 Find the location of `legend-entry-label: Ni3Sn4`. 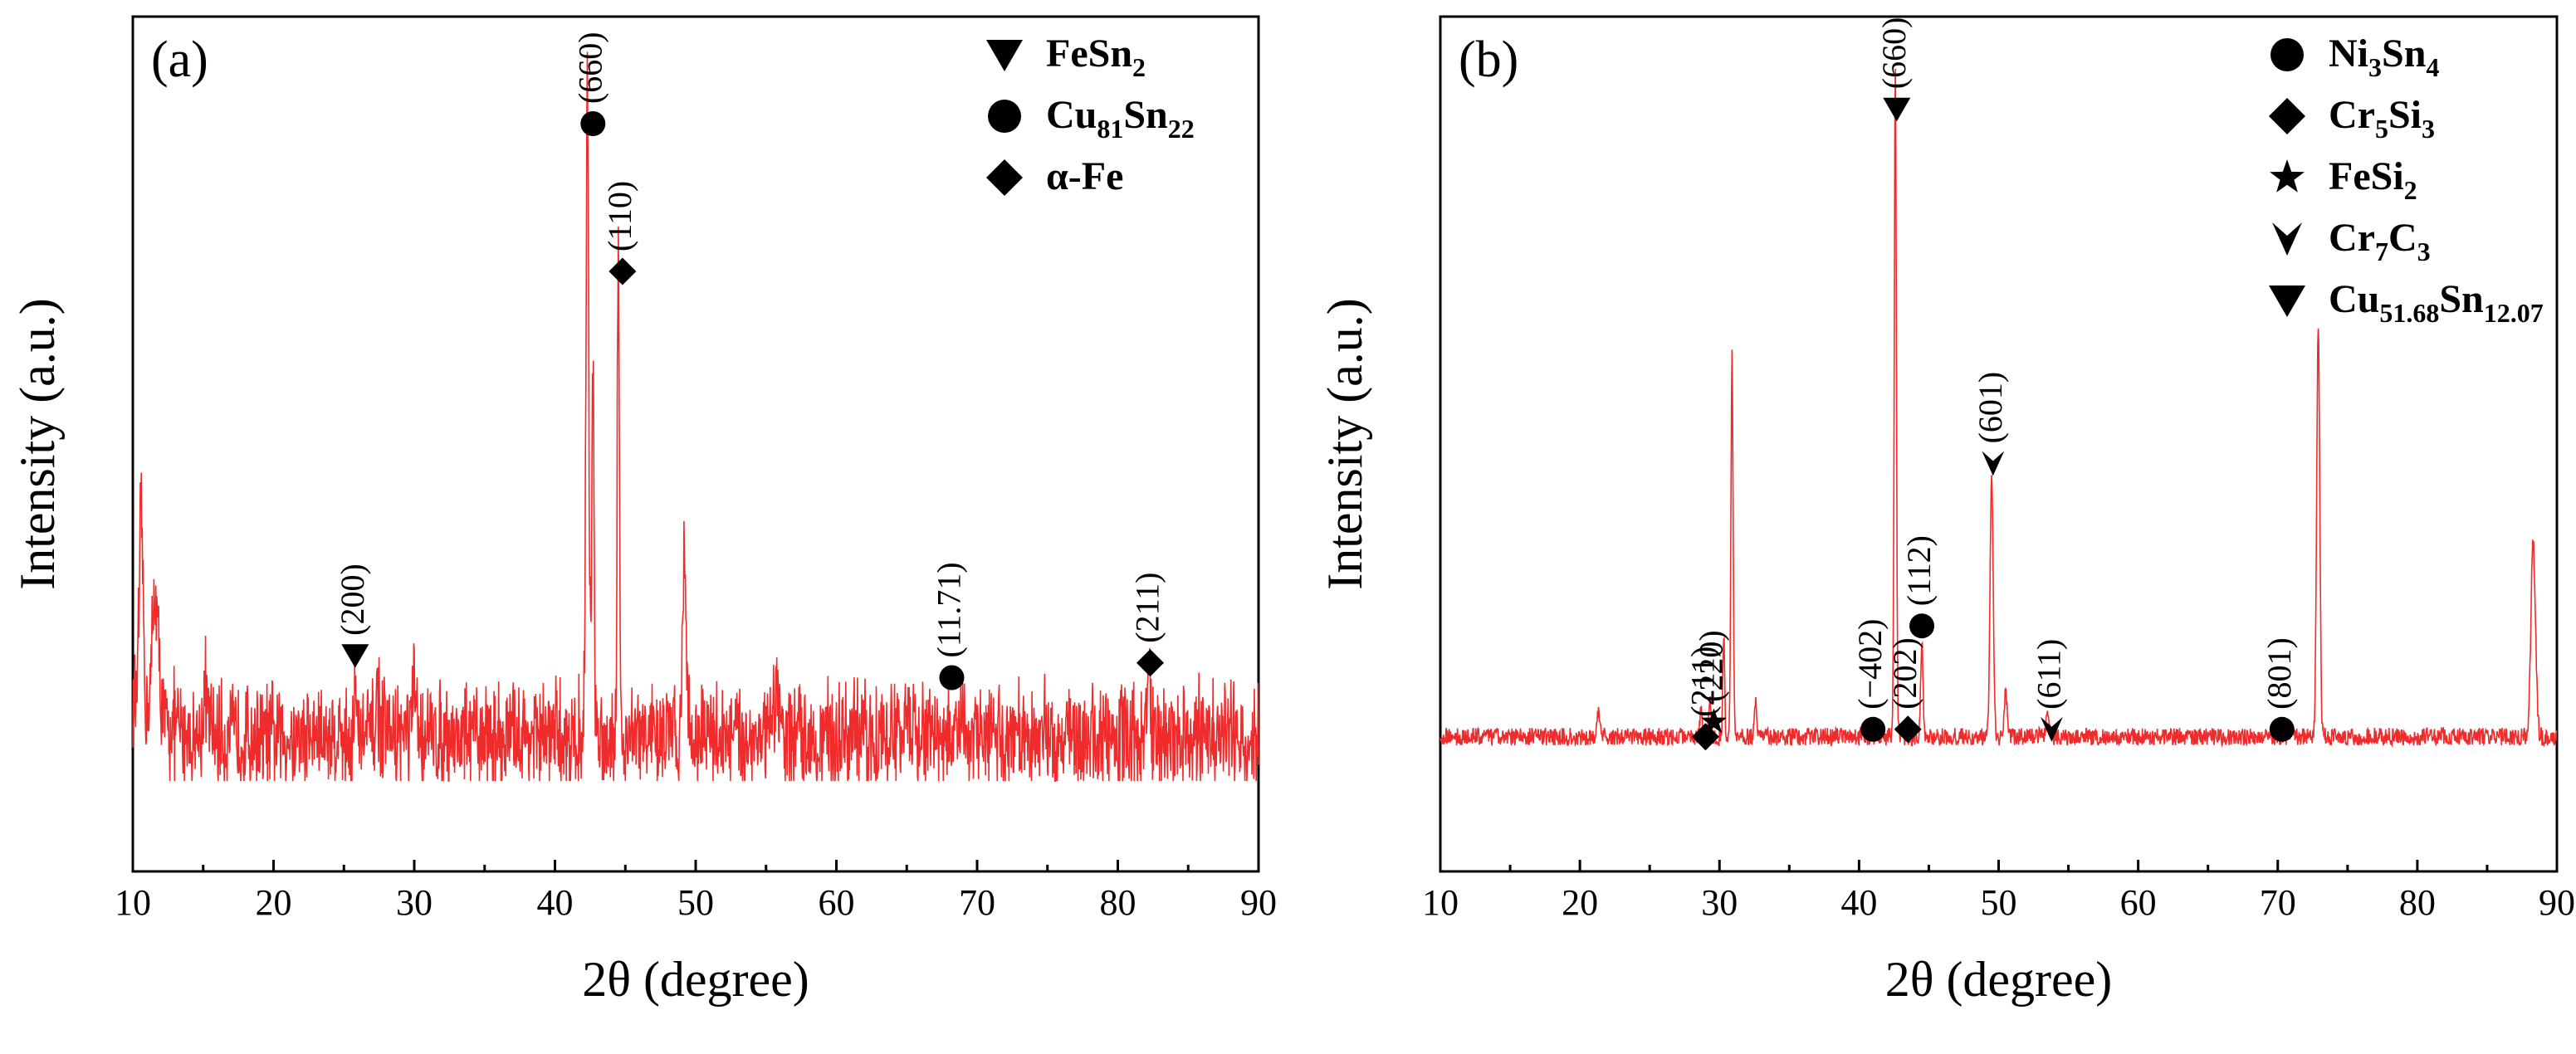

legend-entry-label: Ni3Sn4 is located at coordinates (2384, 57).